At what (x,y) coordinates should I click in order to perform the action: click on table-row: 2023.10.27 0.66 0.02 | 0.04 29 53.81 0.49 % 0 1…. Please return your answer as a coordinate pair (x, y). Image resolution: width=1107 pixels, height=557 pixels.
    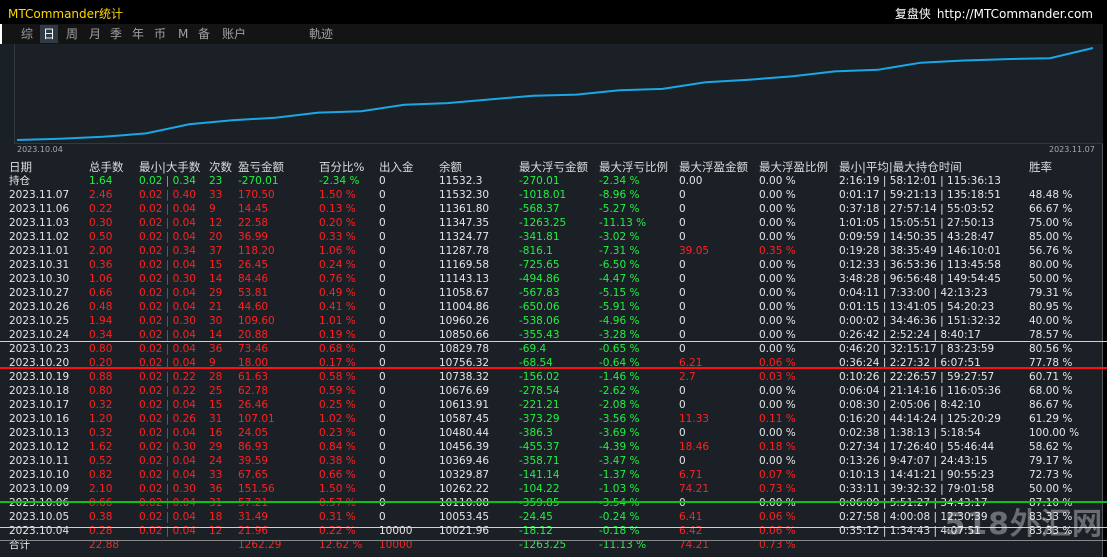
    Looking at the image, I should click on (551, 293).